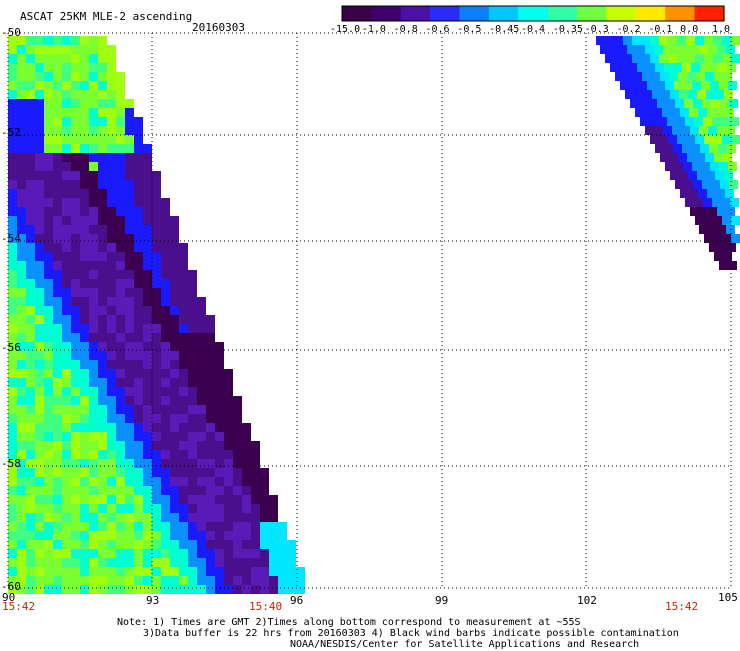  I want to click on x-label-90: 90, so click(9, 597).